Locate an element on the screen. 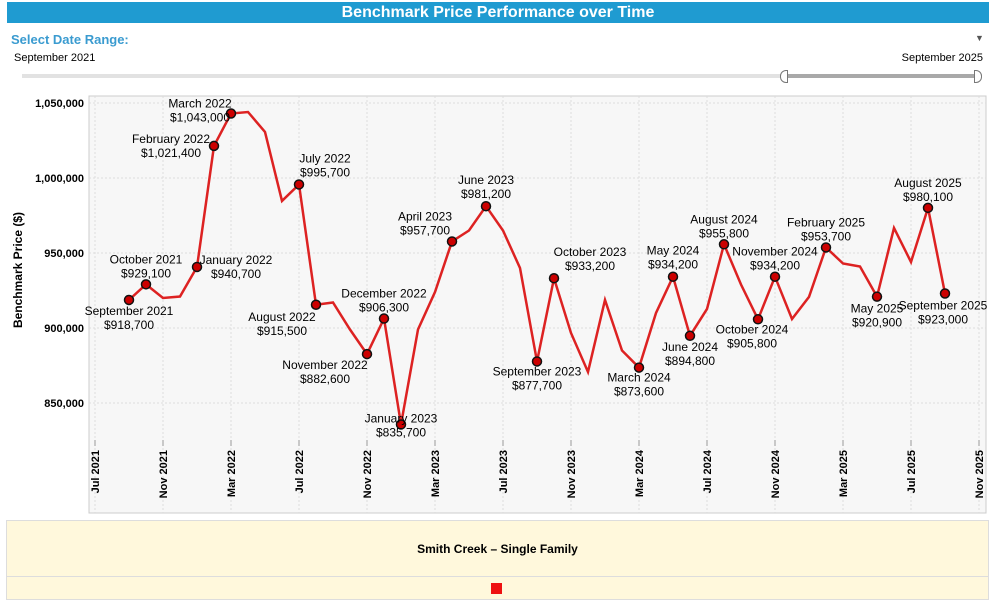  slider-start-handle is located at coordinates (784, 76).